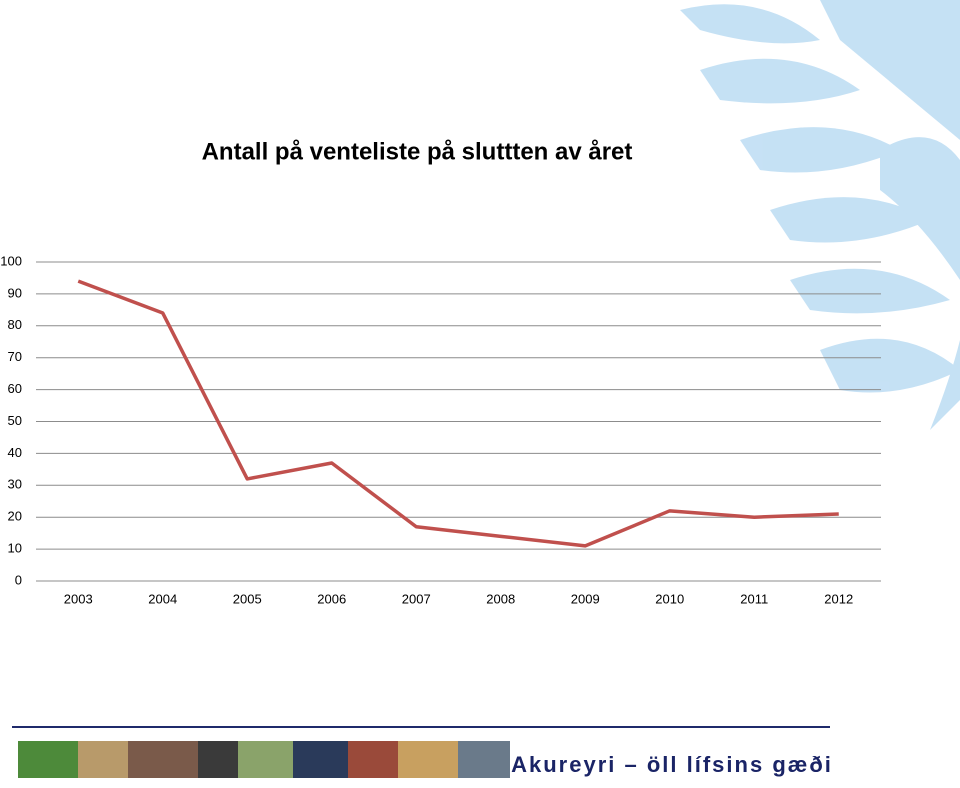 The image size is (960, 788). I want to click on y-tick-label: 90, so click(15, 292).